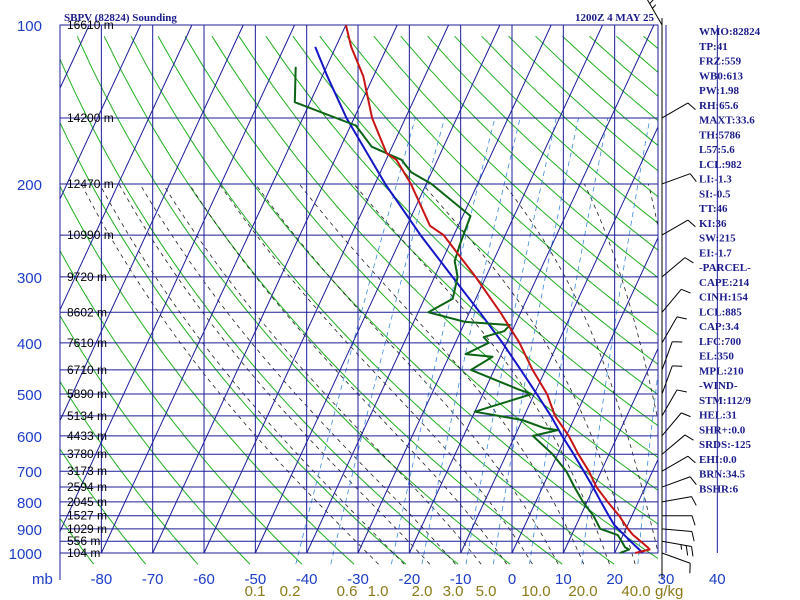 The width and height of the screenshot is (800, 600). Describe the element at coordinates (422, 591) in the screenshot. I see `mixing-ratio-tick-label: 2.0` at that location.